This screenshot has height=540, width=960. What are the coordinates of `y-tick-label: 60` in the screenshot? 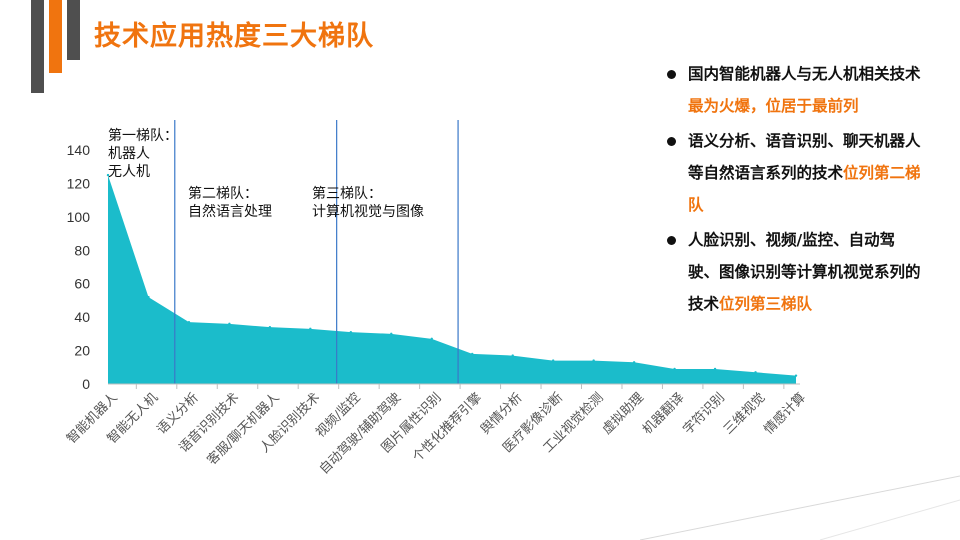 It's located at (82, 284).